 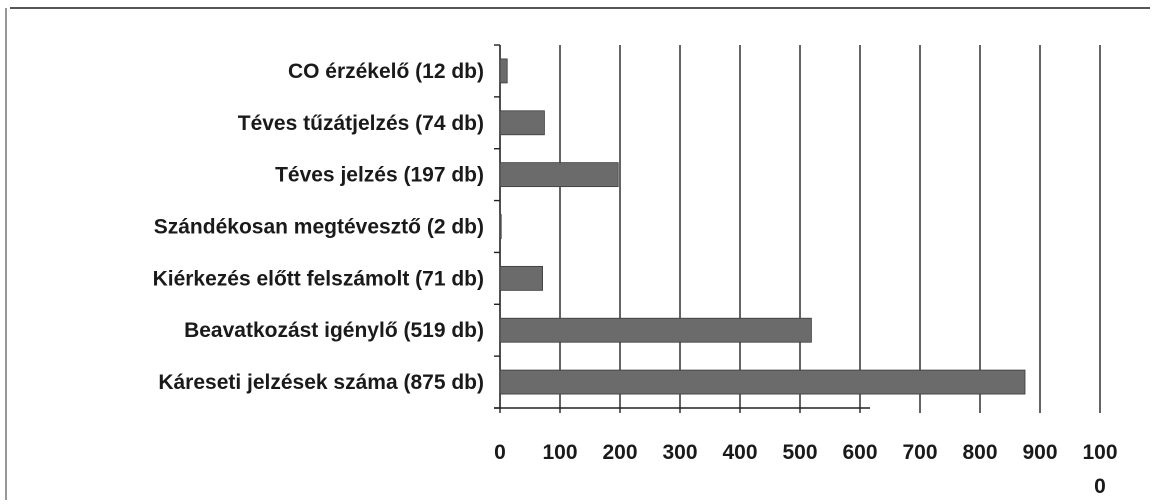 I want to click on x-tick-label-900: 900, so click(x=1039, y=452).